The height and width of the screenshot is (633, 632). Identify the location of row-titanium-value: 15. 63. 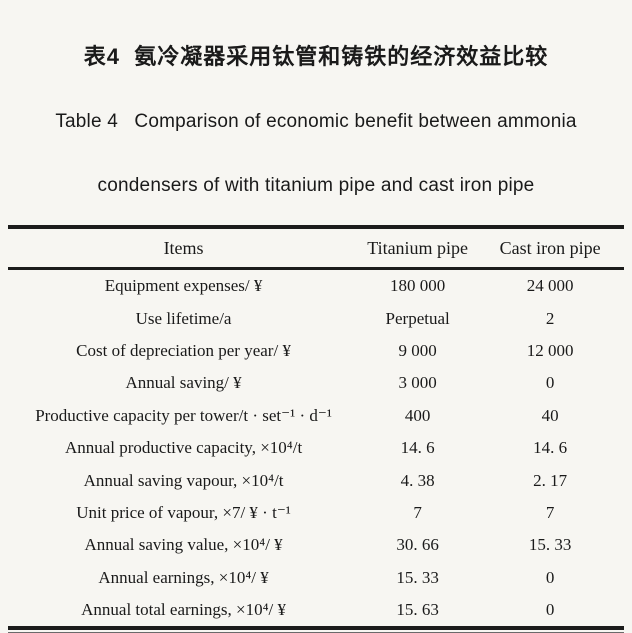
(417, 610).